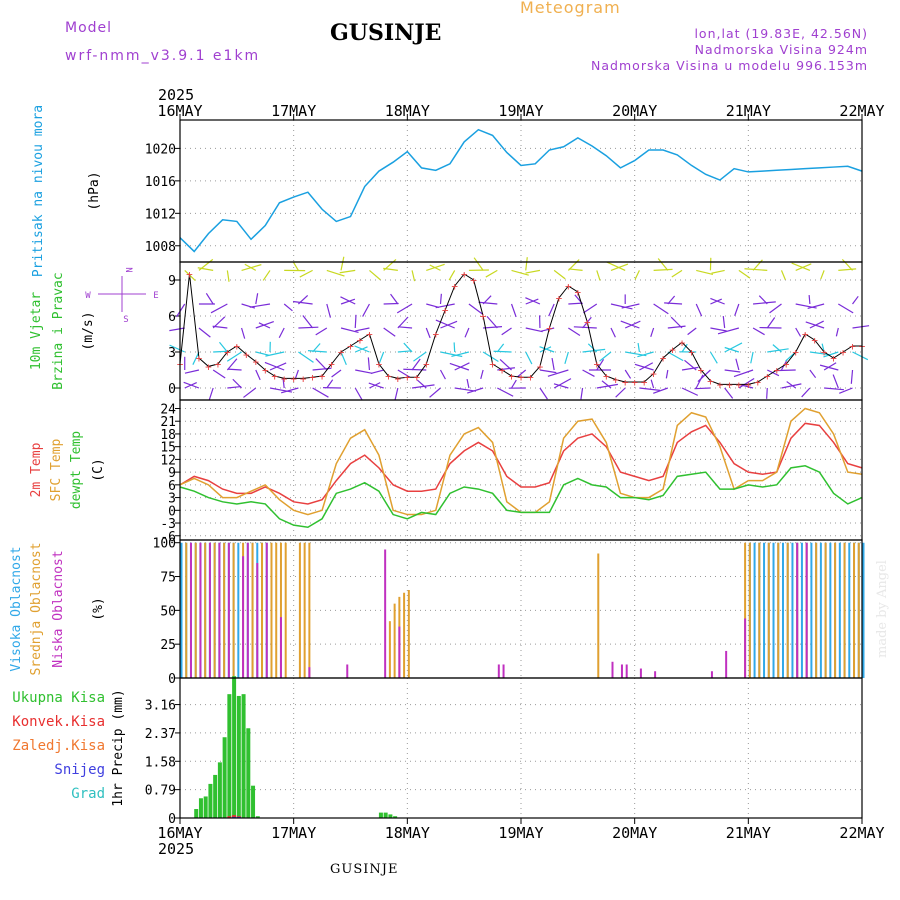 Image resolution: width=900 pixels, height=900 pixels. I want to click on cloud-axis-unit: (%), so click(98, 608).